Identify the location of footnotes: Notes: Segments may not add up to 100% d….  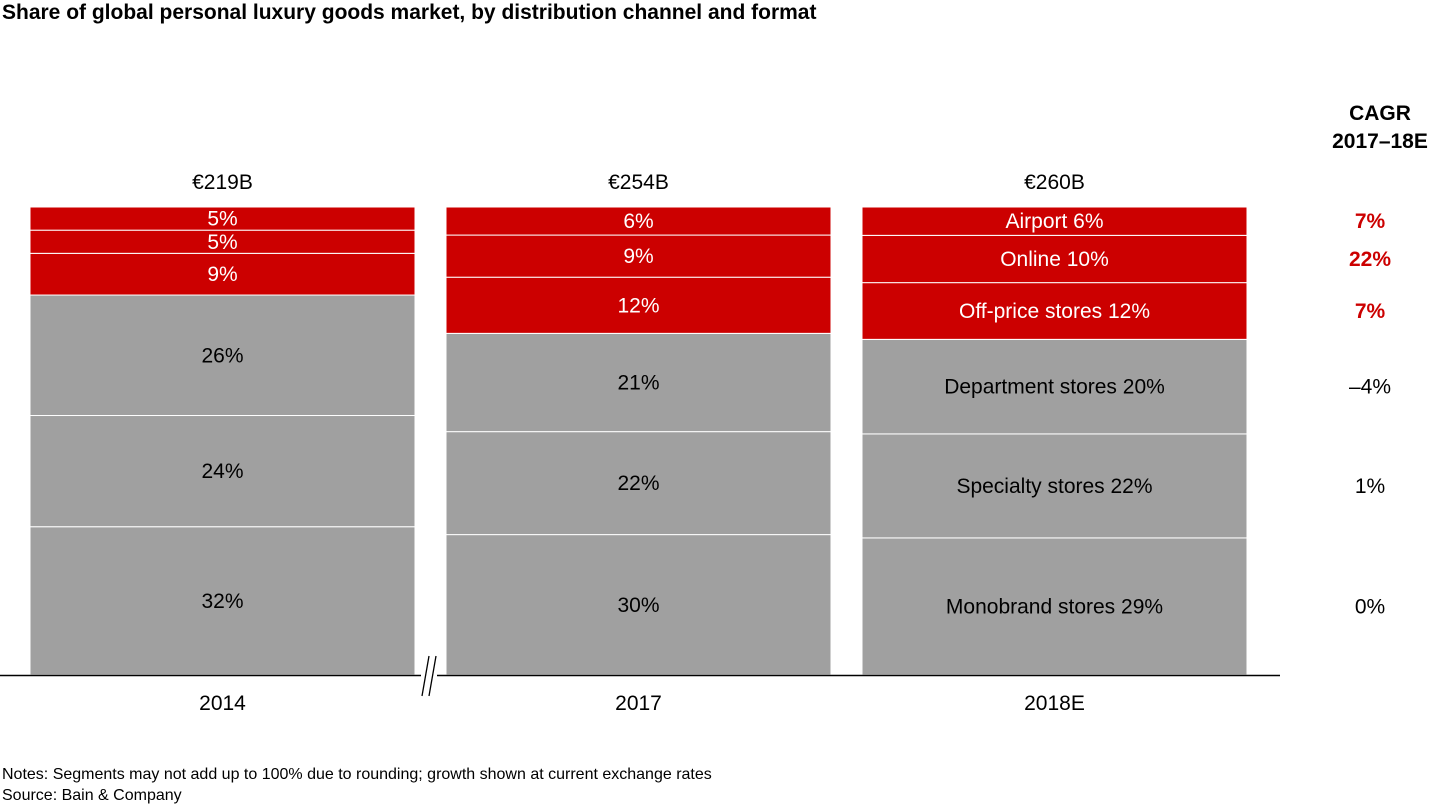
(357, 785).